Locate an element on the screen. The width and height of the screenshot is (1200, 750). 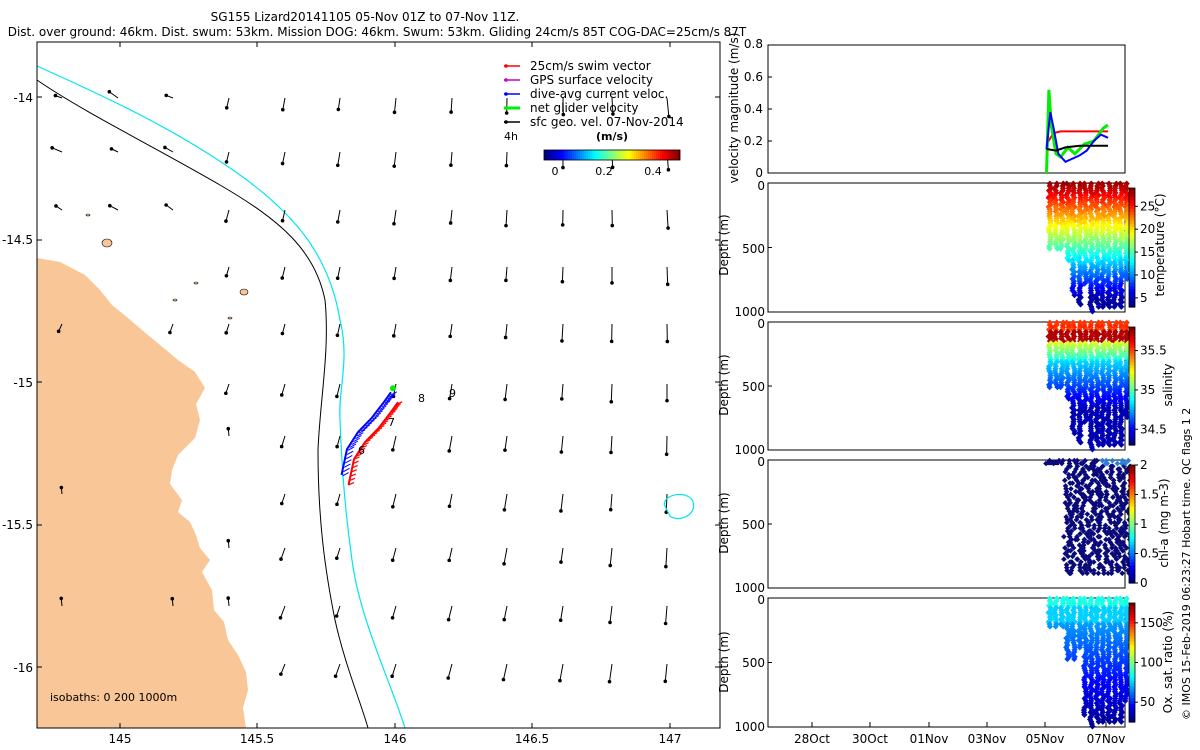
map-ytick-15: -15 is located at coordinates (23, 383).